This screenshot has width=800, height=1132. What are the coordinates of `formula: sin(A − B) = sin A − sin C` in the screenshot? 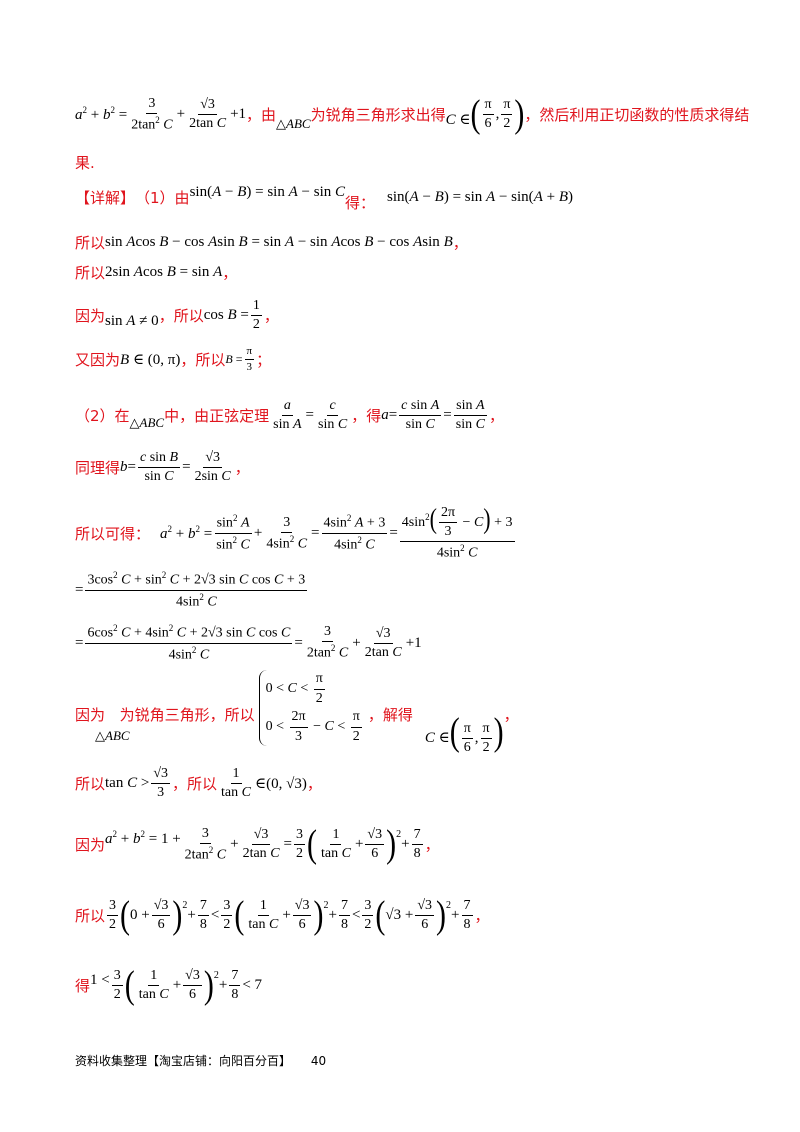 It's located at (267, 192).